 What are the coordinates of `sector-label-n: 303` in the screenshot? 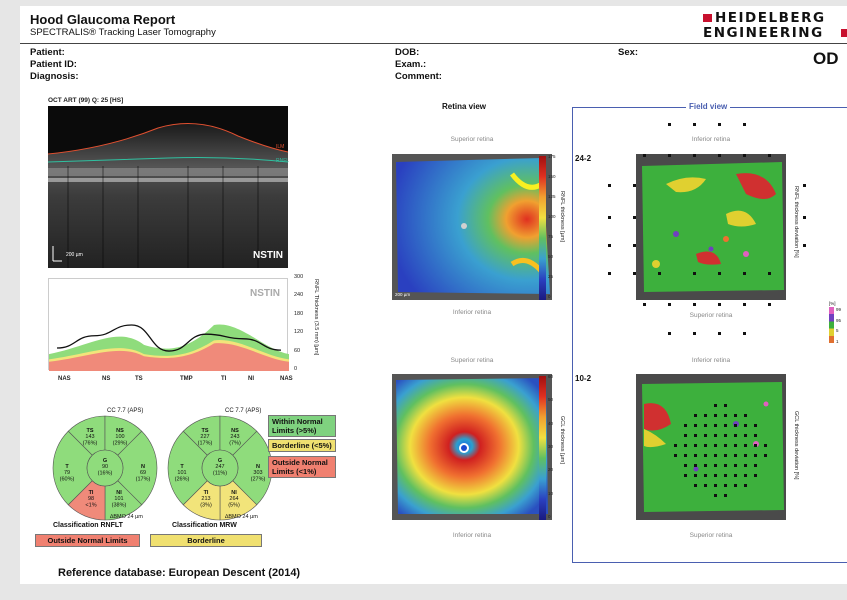 It's located at (257, 473).